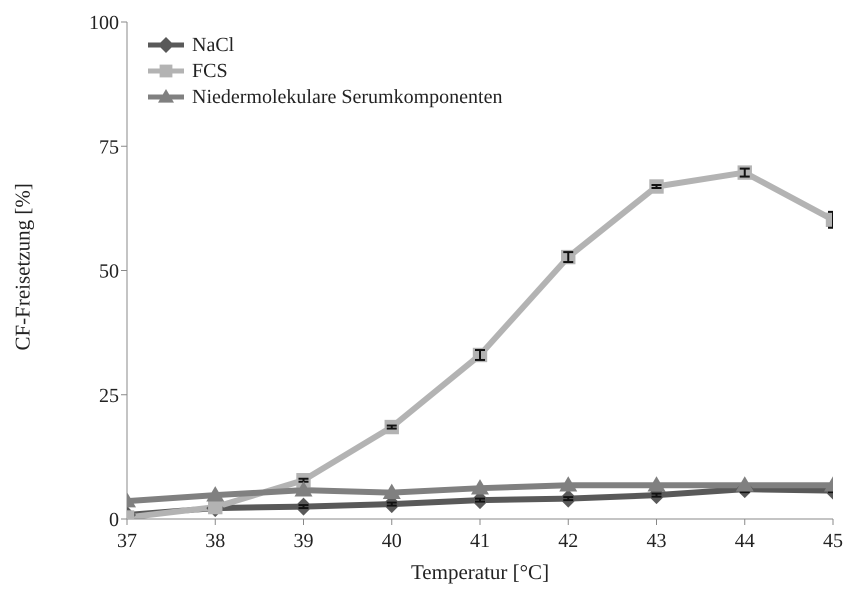 The image size is (850, 612). Describe the element at coordinates (210, 71) in the screenshot. I see `legend-label: FCS` at that location.